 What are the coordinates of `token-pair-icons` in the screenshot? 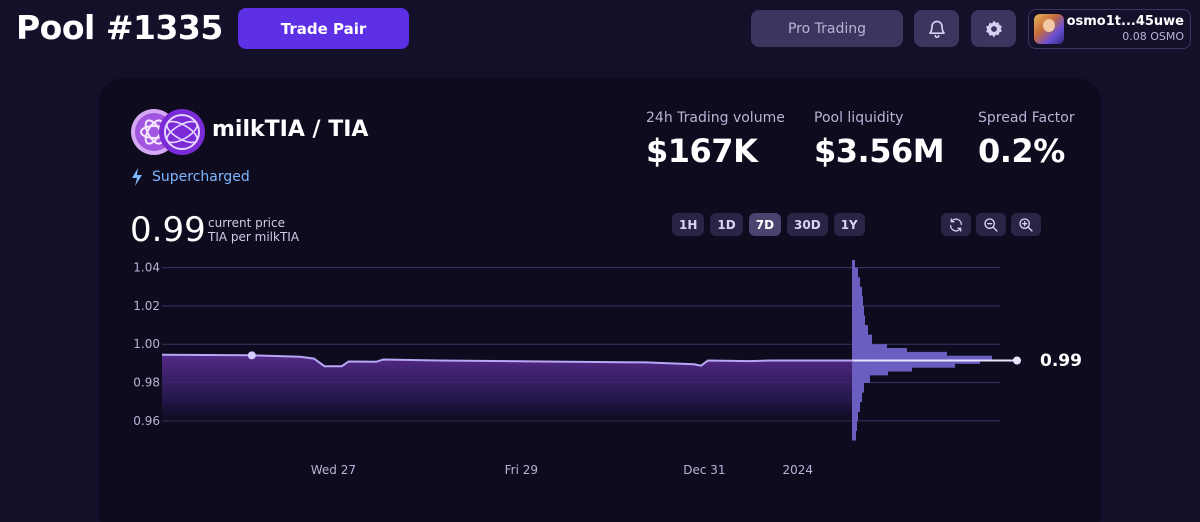 It's located at (168, 132).